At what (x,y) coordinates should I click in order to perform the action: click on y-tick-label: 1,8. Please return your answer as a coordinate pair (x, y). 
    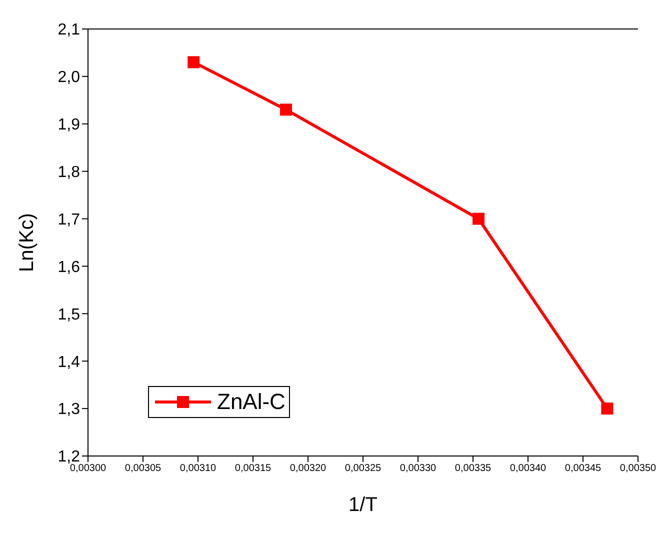
    Looking at the image, I should click on (69, 173).